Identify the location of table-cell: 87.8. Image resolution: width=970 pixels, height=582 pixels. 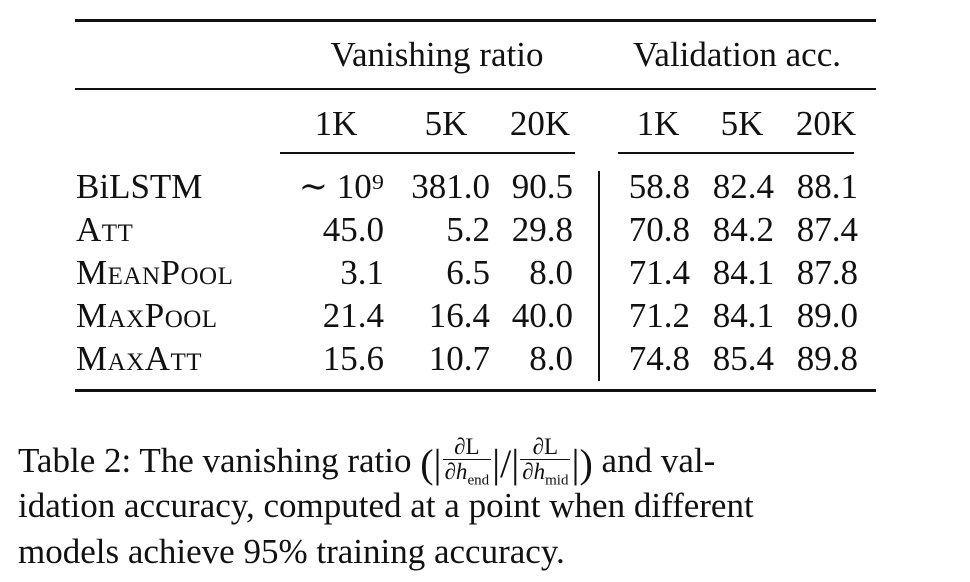
(827, 272).